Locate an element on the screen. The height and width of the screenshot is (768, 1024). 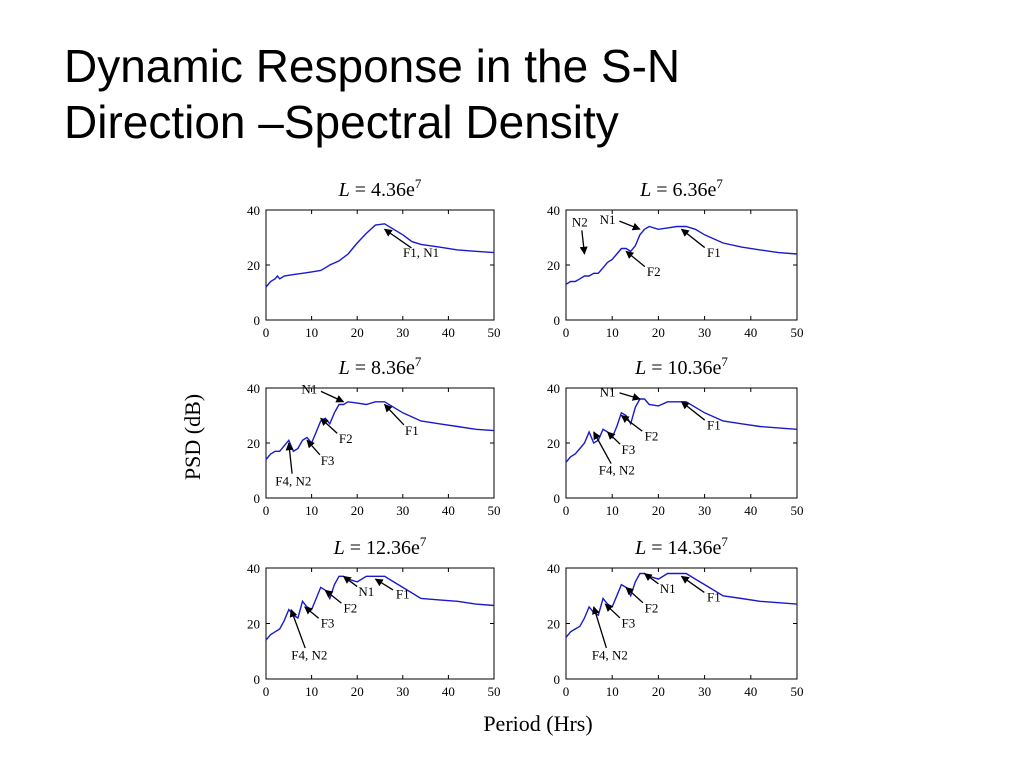
panel-4-axes is located at coordinates (681, 443).